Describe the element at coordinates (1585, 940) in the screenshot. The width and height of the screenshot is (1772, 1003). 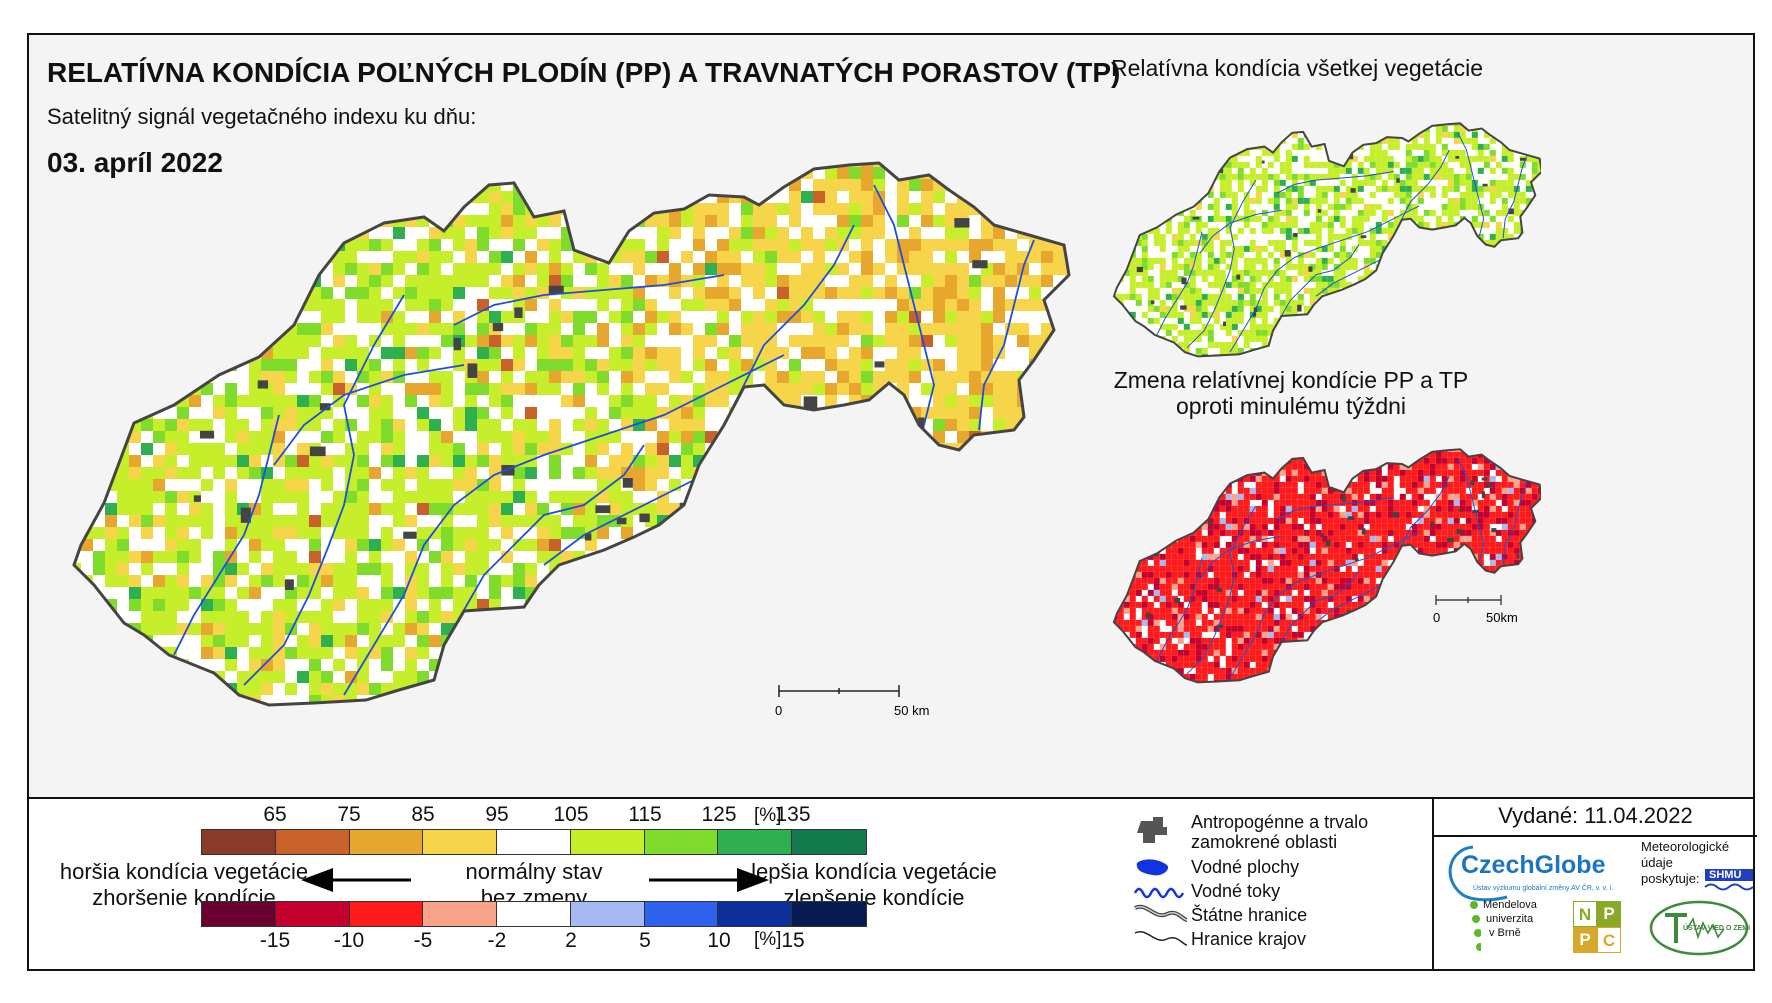
I see `nppc-letter-3: P` at that location.